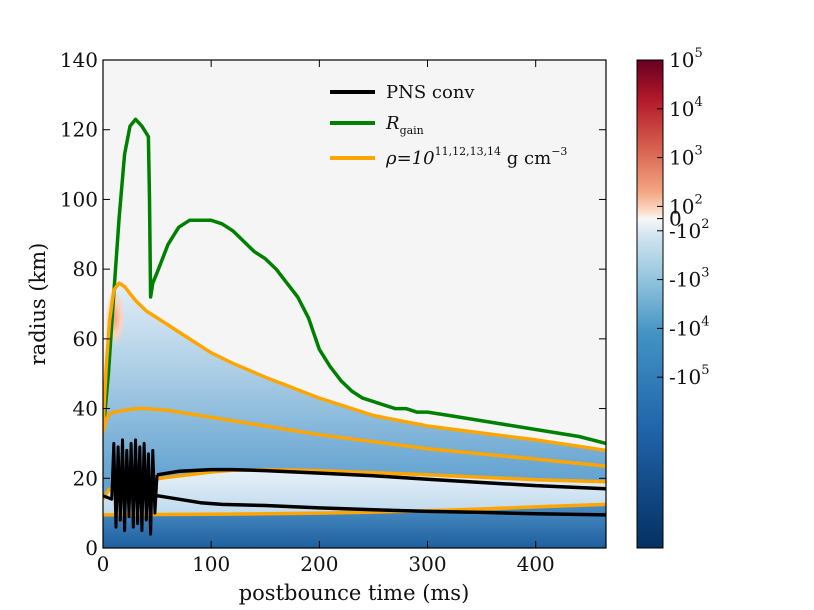  Describe the element at coordinates (686, 108) in the screenshot. I see `colorbar-label: 10⁴` at that location.